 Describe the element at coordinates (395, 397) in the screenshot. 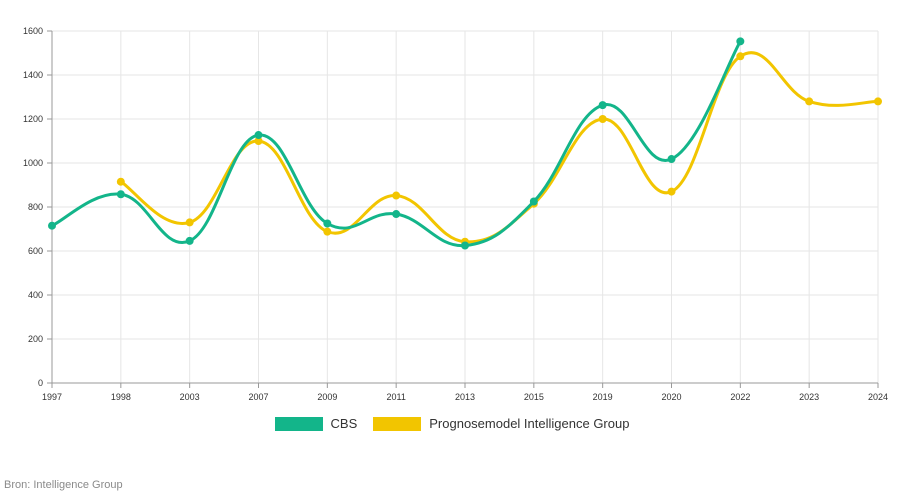

I see `x-tick-label: 2011` at that location.